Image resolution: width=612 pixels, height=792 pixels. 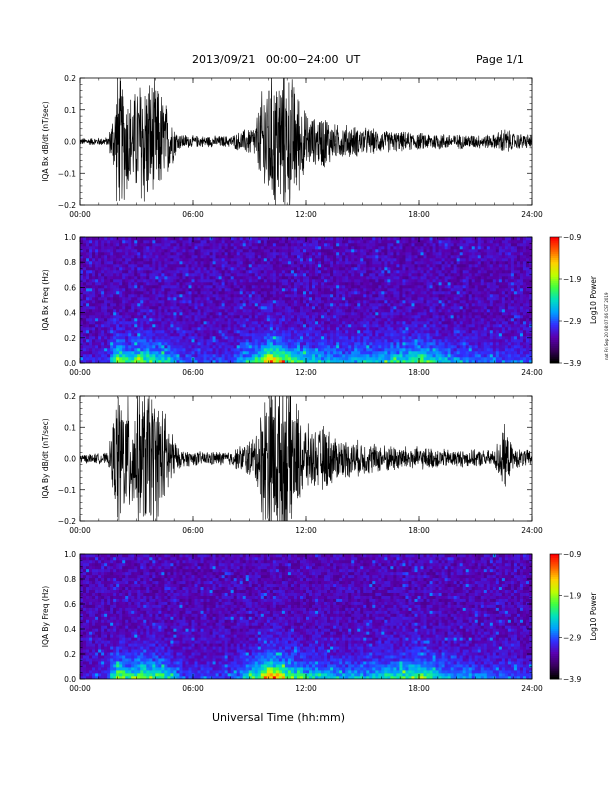 What do you see at coordinates (67, 205) in the screenshot?
I see `y-tick-label: −0.2` at bounding box center [67, 205].